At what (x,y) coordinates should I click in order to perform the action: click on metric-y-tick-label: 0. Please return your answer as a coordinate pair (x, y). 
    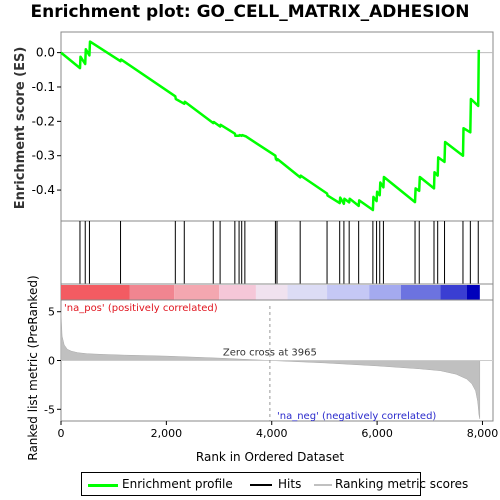
    Looking at the image, I should click on (51, 361).